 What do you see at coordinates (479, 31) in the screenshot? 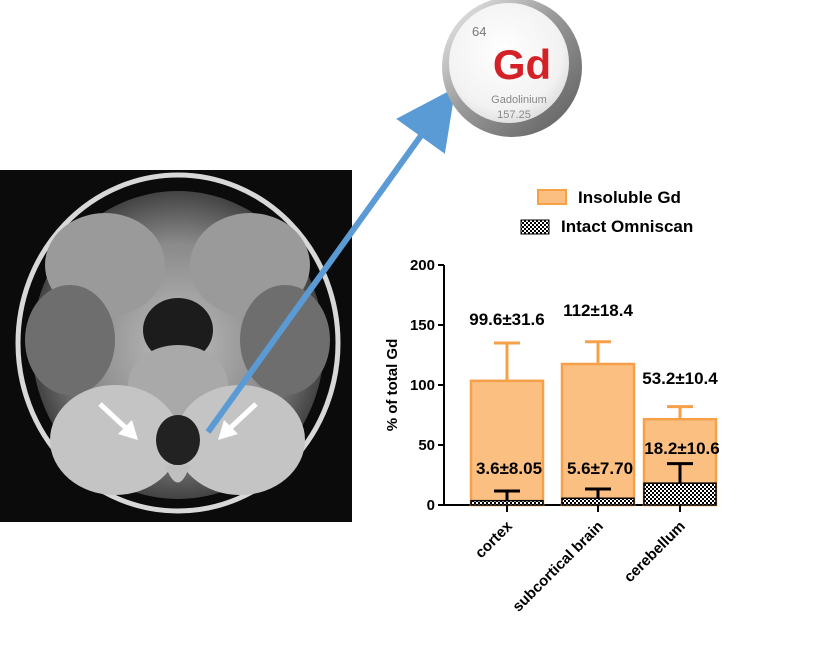
I see `element-number: 64` at bounding box center [479, 31].